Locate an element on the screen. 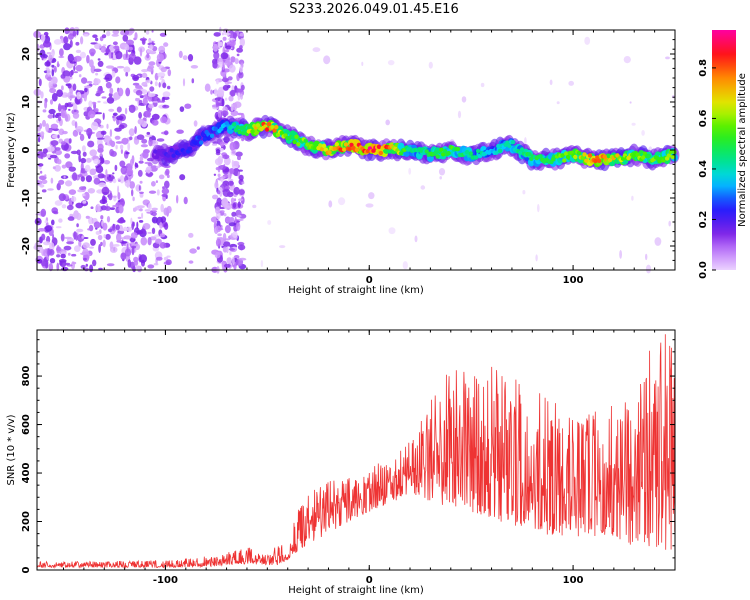 The image size is (750, 600). y-tick-label: 600 is located at coordinates (26, 424).